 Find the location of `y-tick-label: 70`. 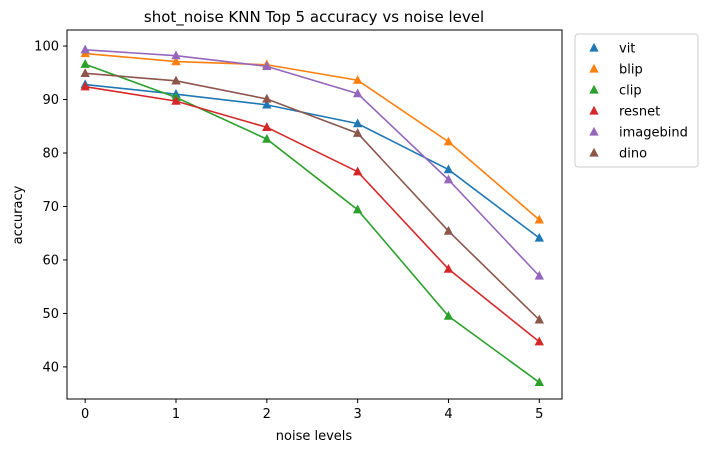

y-tick-label: 70 is located at coordinates (50, 207).